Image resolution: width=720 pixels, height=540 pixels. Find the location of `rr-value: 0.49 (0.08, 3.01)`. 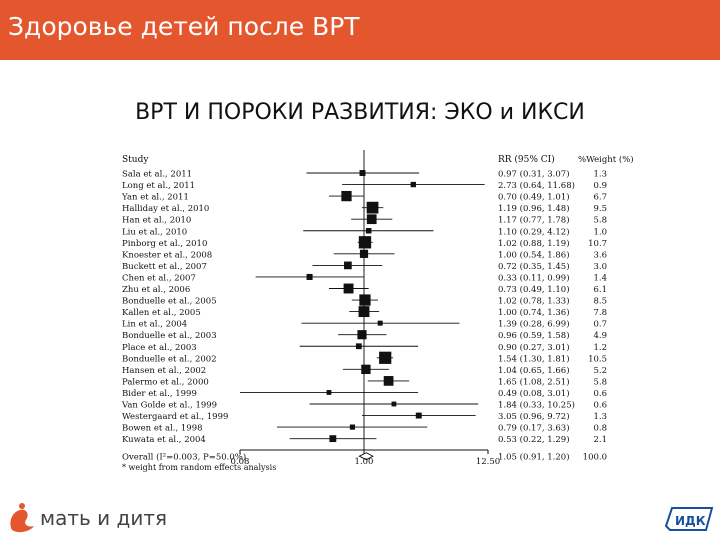

rr-value: 0.49 (0.08, 3.01) is located at coordinates (534, 393).